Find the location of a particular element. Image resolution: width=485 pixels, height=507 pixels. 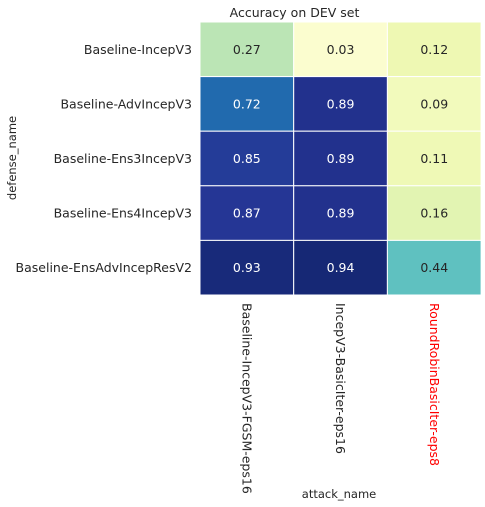

chart-title: Accuracy on DEV set is located at coordinates (295, 12).